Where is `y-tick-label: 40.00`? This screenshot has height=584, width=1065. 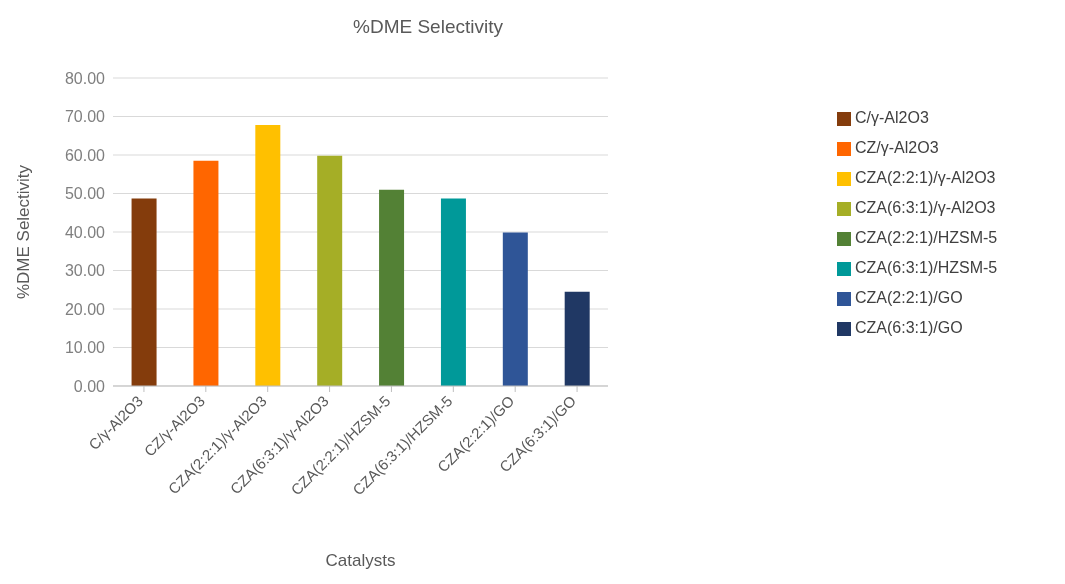 y-tick-label: 40.00 is located at coordinates (85, 232).